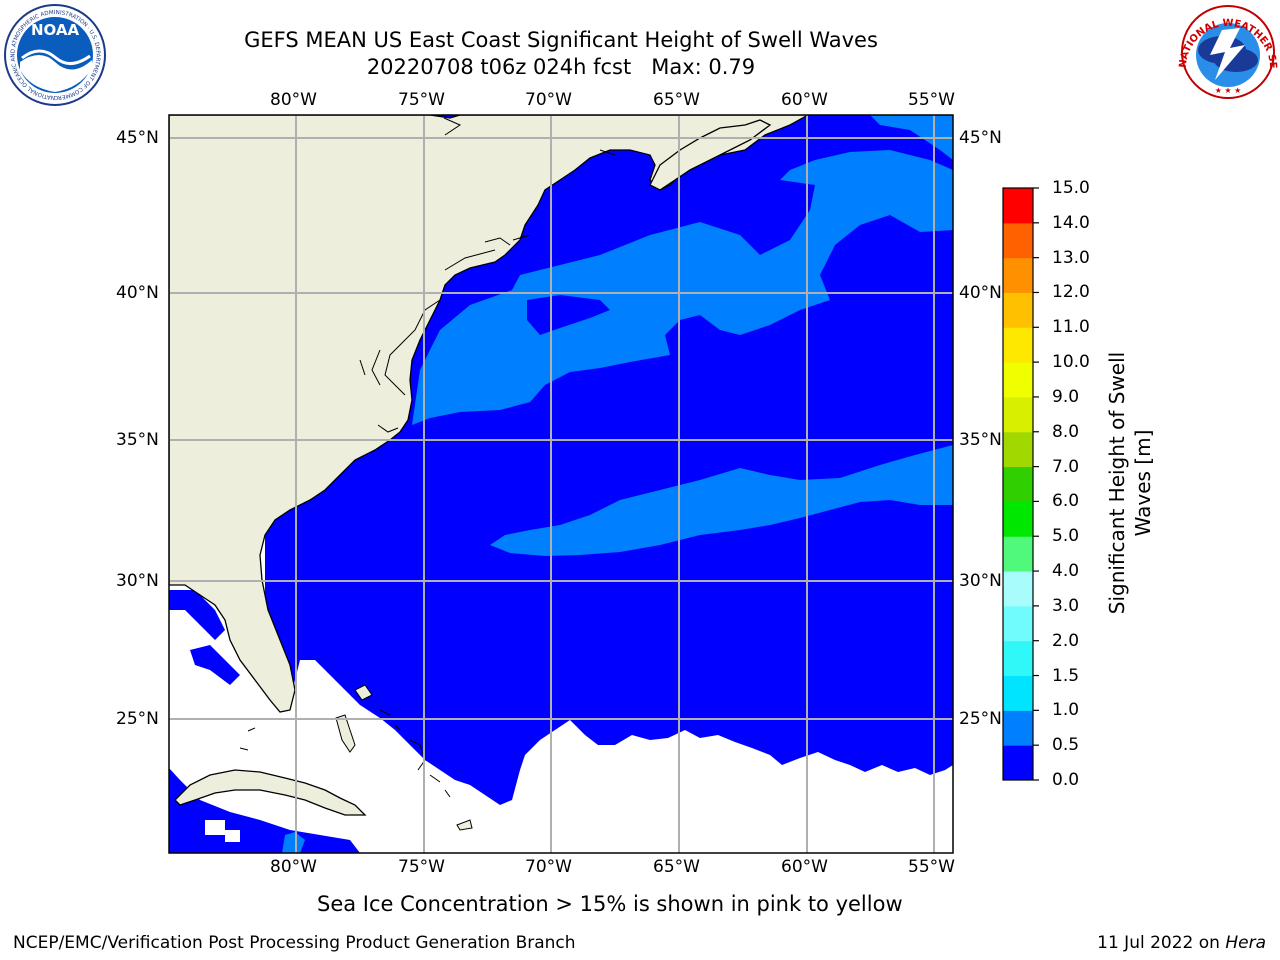 This screenshot has width=1280, height=960. What do you see at coordinates (548, 867) in the screenshot?
I see `lon-label-bottom-70w: 70°W` at bounding box center [548, 867].